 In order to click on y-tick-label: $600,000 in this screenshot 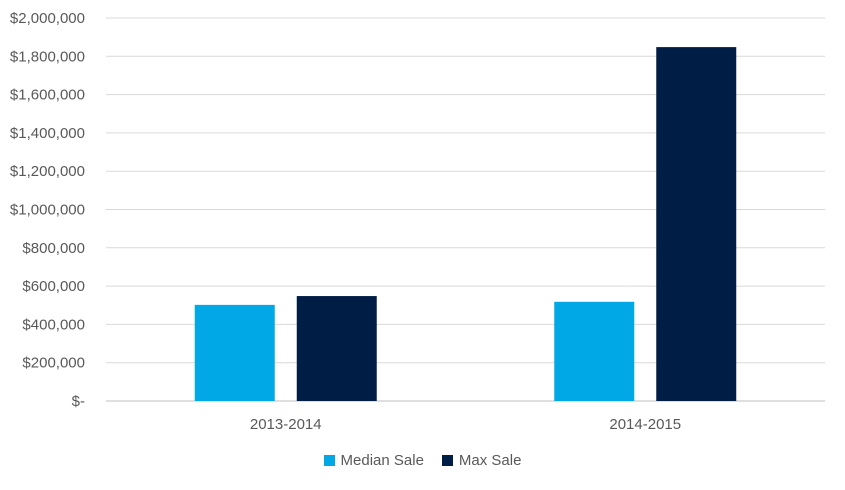, I will do `click(53, 286)`.